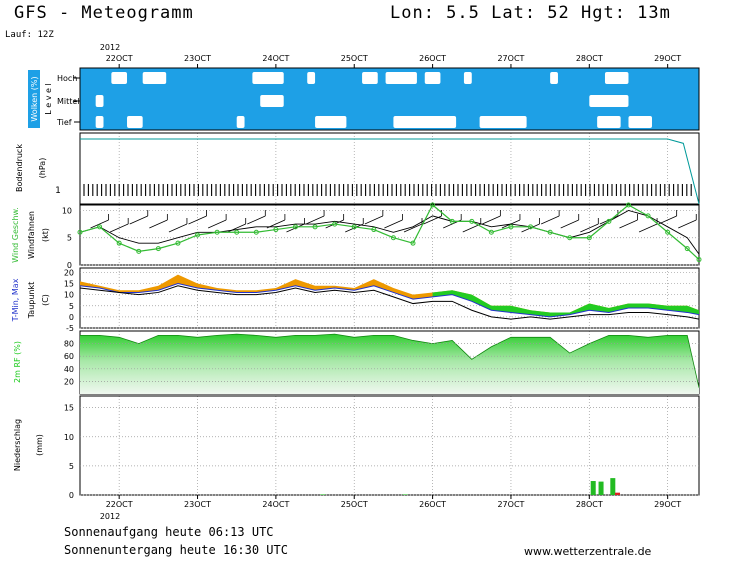  I want to click on humidity-line, so click(390, 360).